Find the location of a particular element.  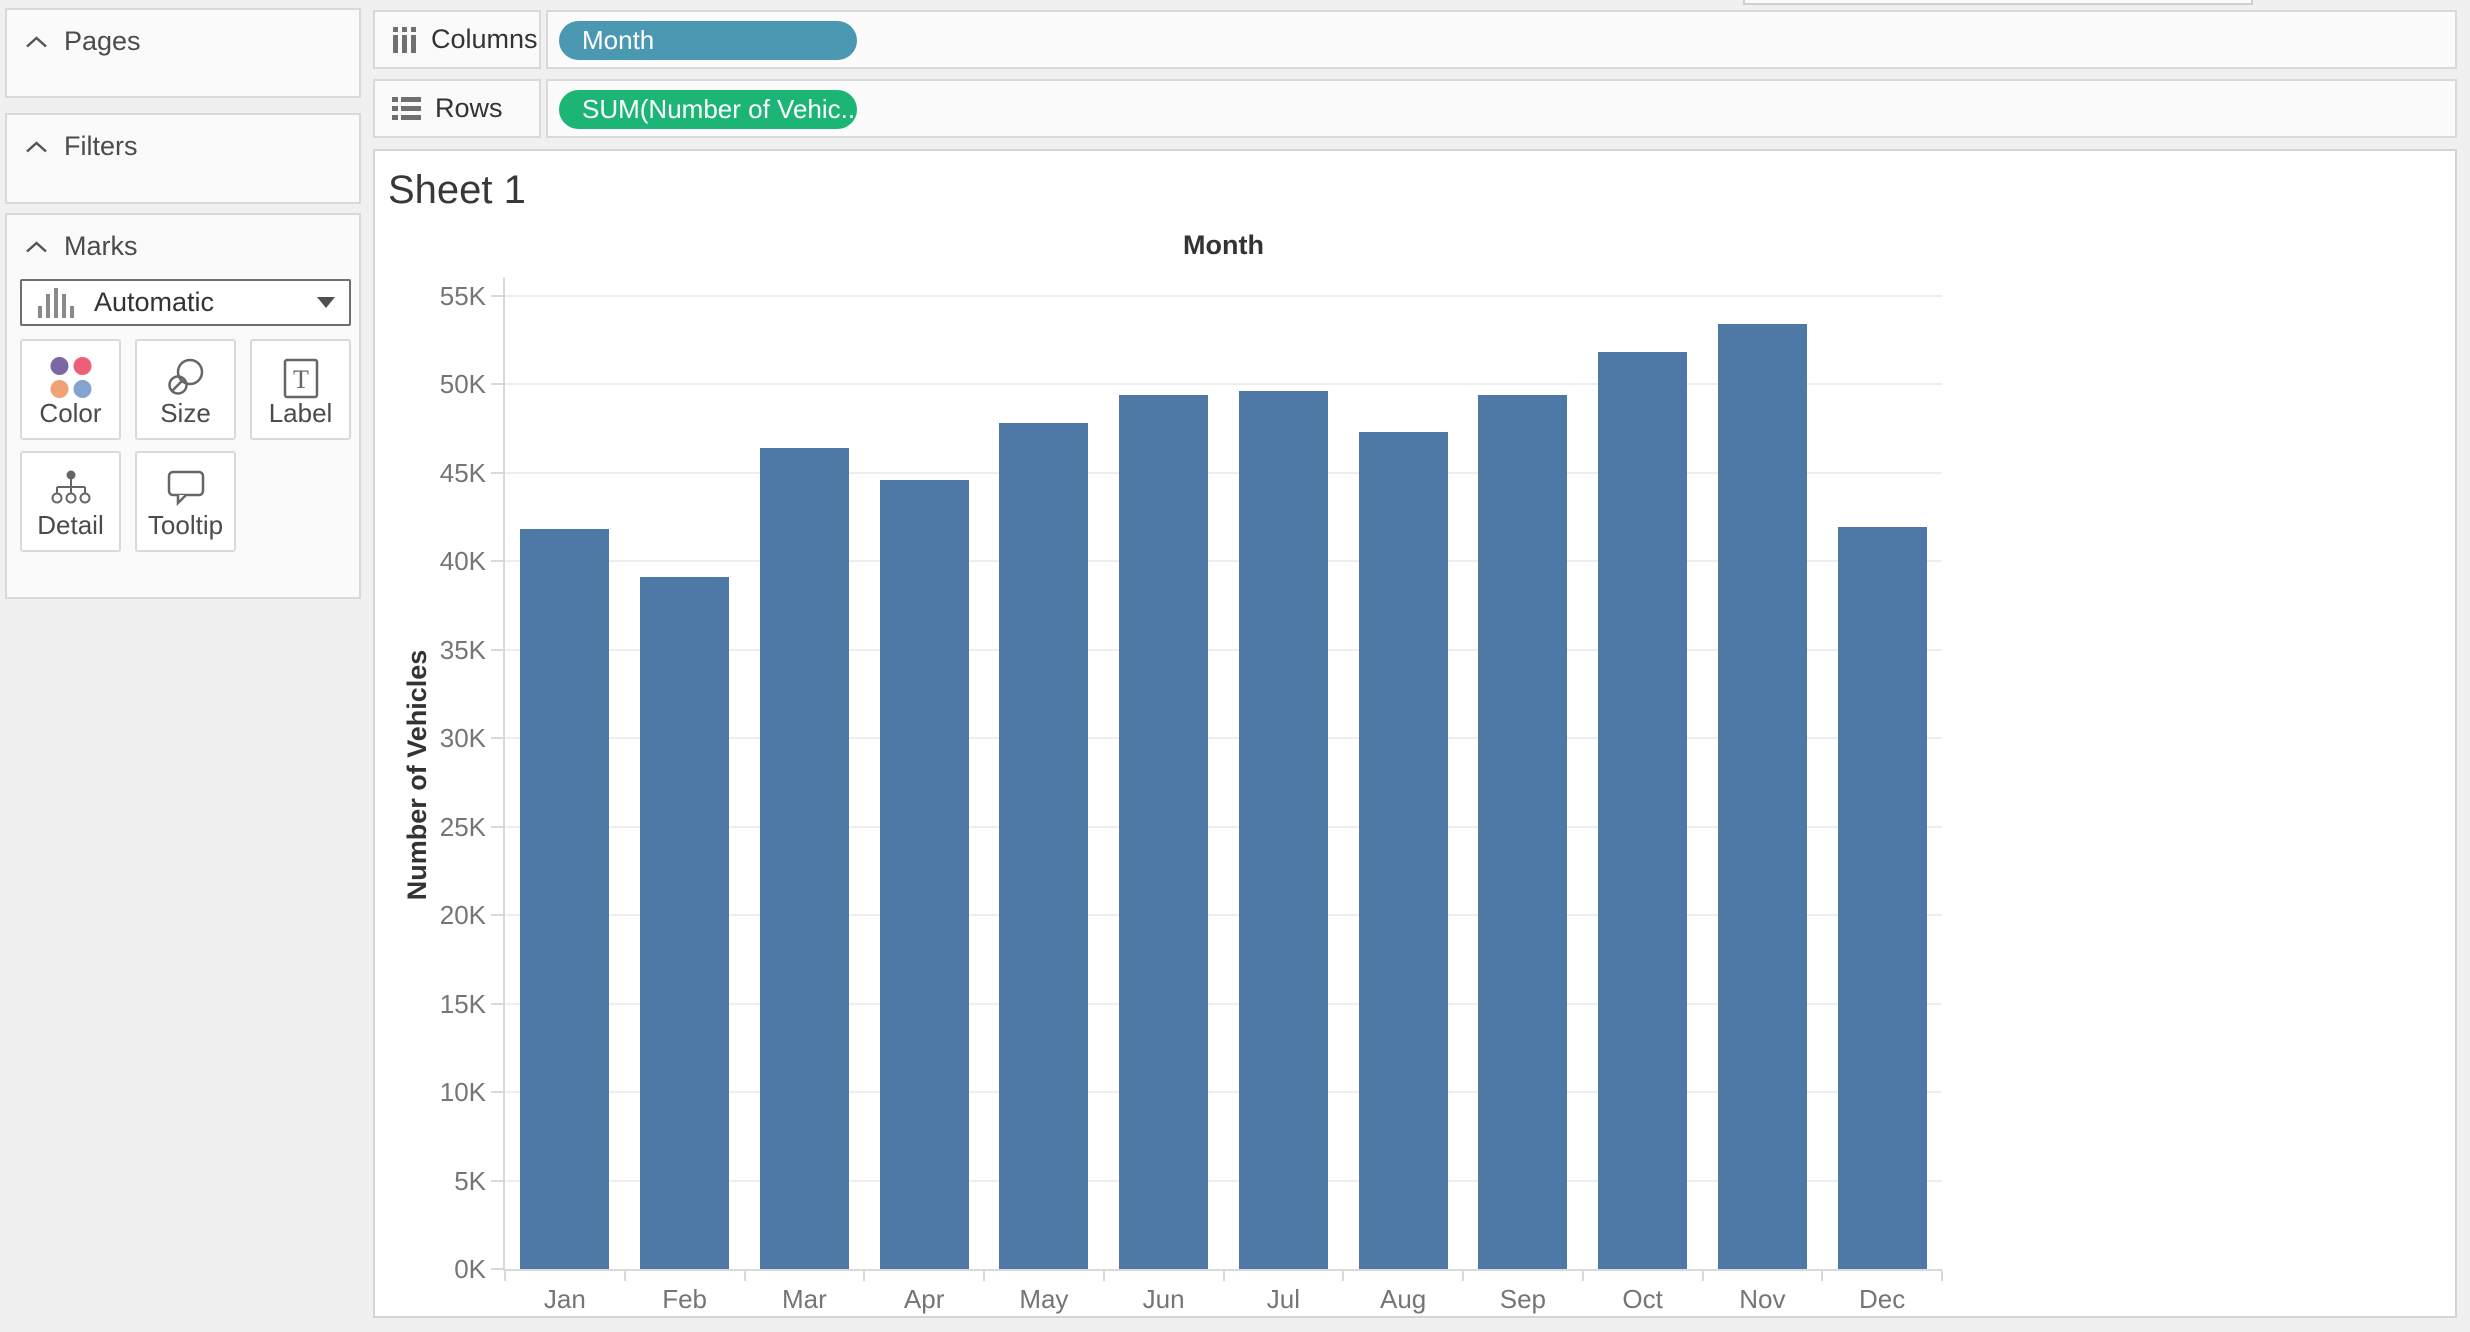

pages-title: Pages is located at coordinates (102, 41).